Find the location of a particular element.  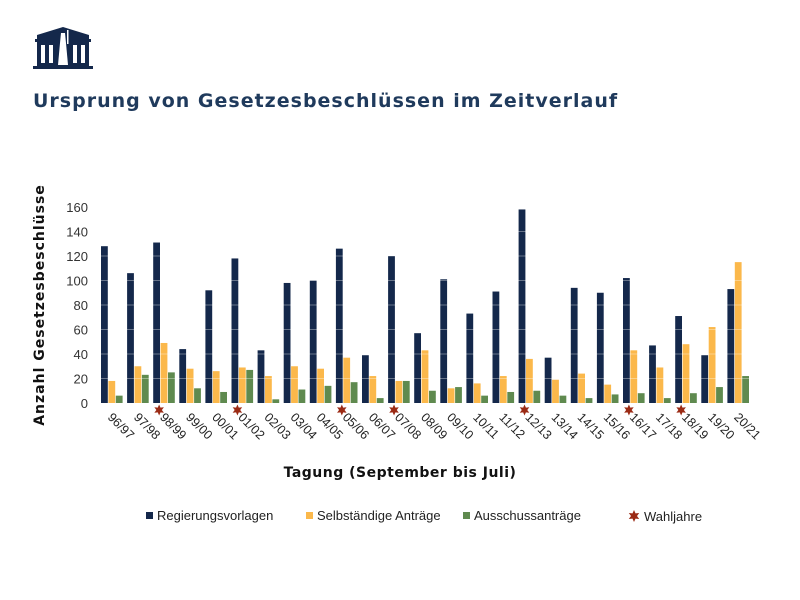

bar-regierungsvorlagen-10/11 is located at coordinates (470, 358).